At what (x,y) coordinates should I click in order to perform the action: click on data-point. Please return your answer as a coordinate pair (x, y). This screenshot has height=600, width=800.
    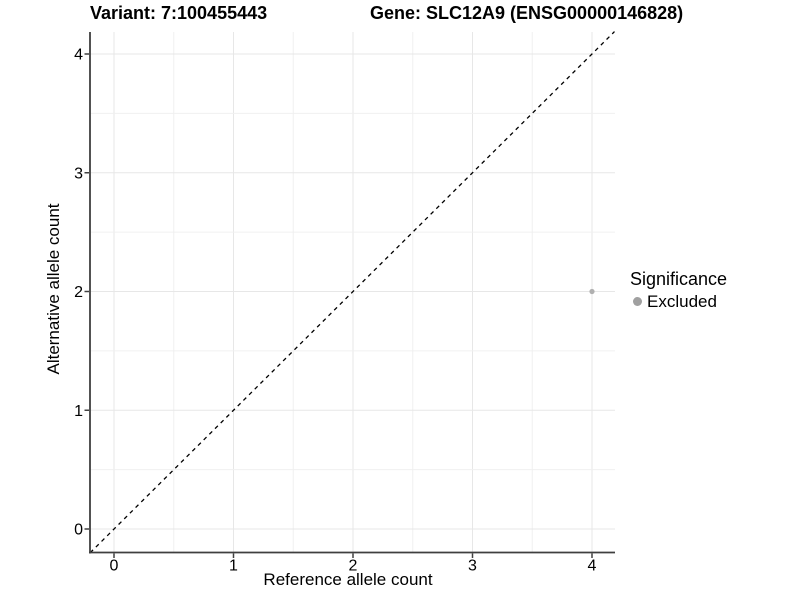
    Looking at the image, I should click on (592, 291).